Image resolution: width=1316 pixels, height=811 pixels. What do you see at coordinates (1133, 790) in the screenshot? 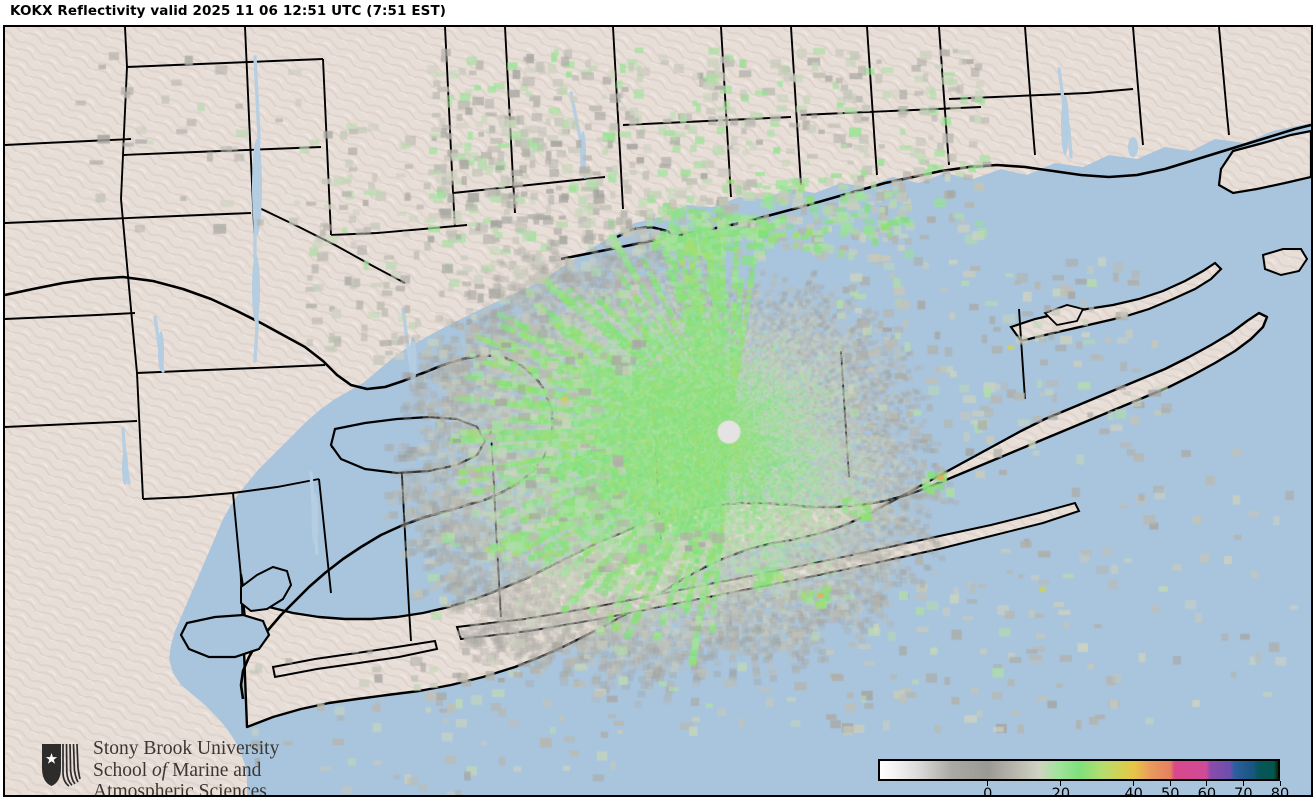
I see `colorbar-tick-label-40: 40` at bounding box center [1133, 790].